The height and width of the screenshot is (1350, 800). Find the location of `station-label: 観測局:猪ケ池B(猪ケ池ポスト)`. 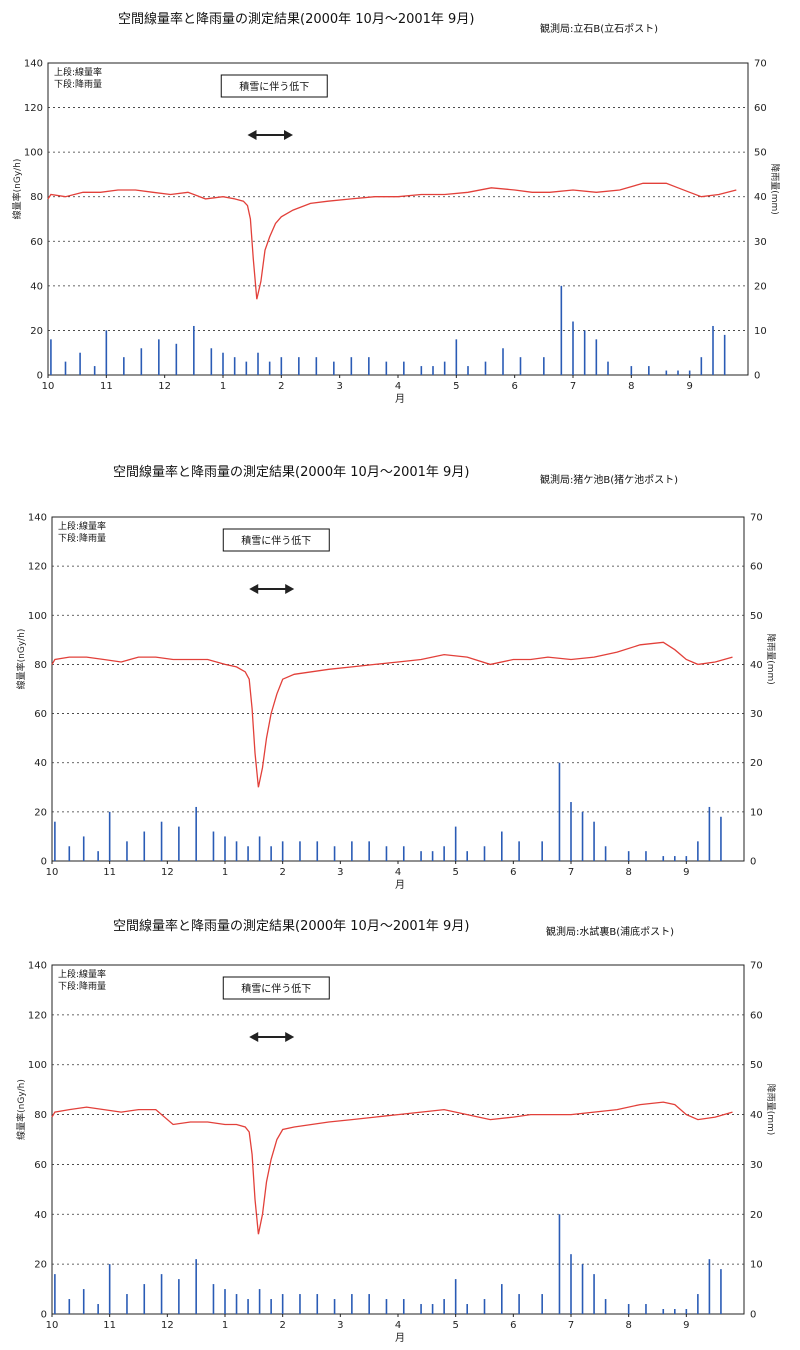

station-label: 観測局:猪ケ池B(猪ケ池ポスト) is located at coordinates (609, 480).